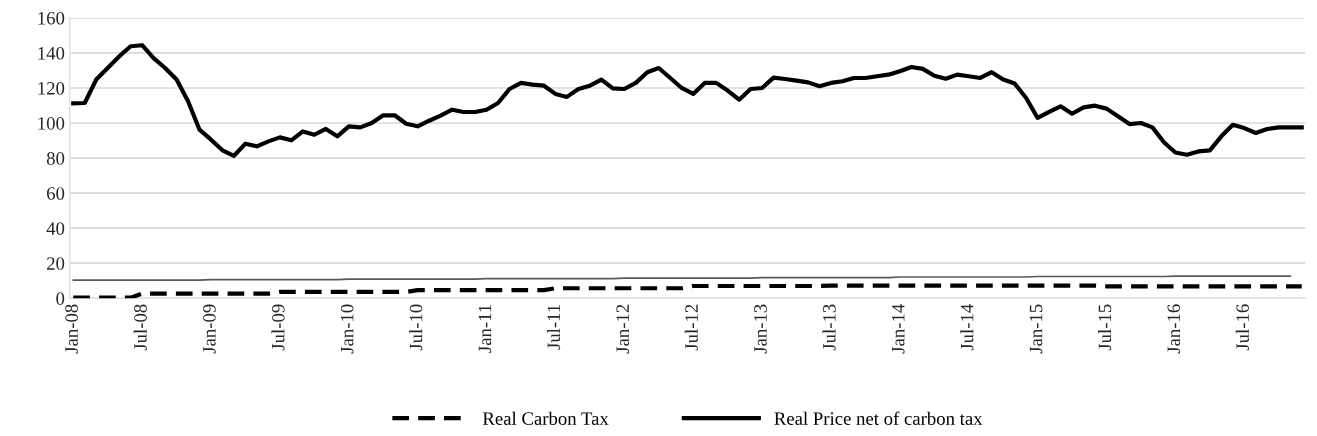 The width and height of the screenshot is (1317, 436). Describe the element at coordinates (56, 263) in the screenshot. I see `y-tick-label: 20` at that location.